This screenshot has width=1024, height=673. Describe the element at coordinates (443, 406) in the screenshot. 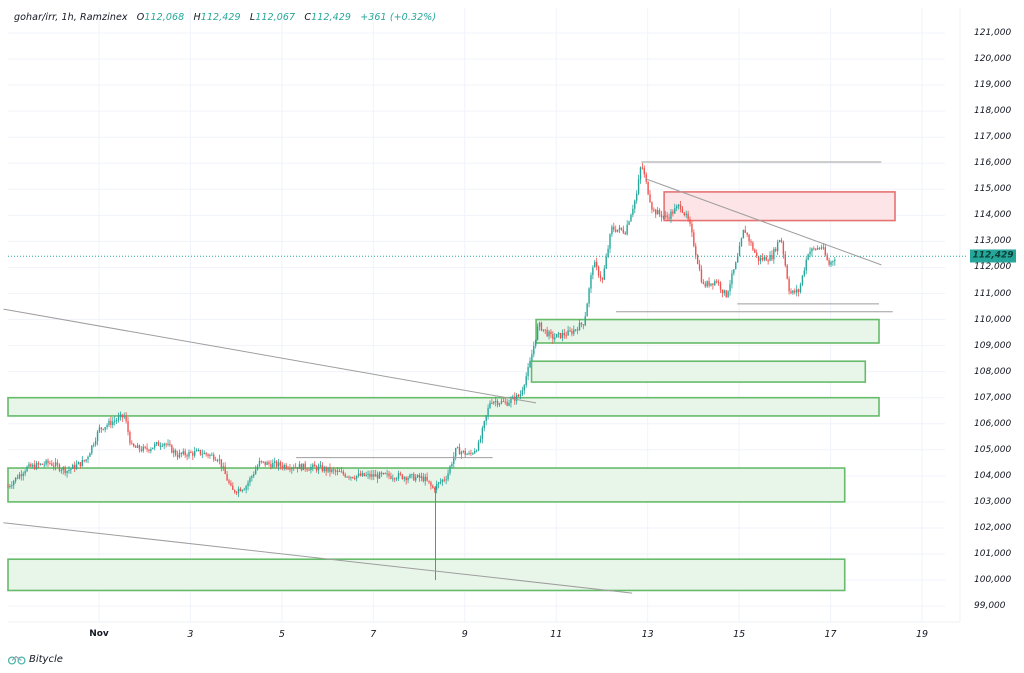

I see `support-zone` at that location.